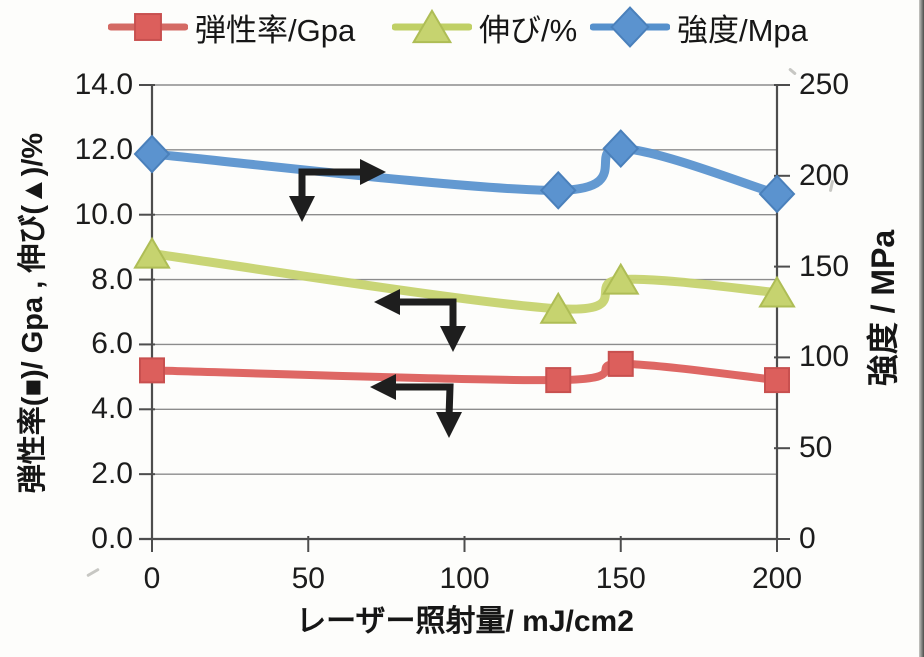 The width and height of the screenshot is (924, 657). Describe the element at coordinates (883, 308) in the screenshot. I see `y-axis-right-title: 強度 / MPa` at that location.